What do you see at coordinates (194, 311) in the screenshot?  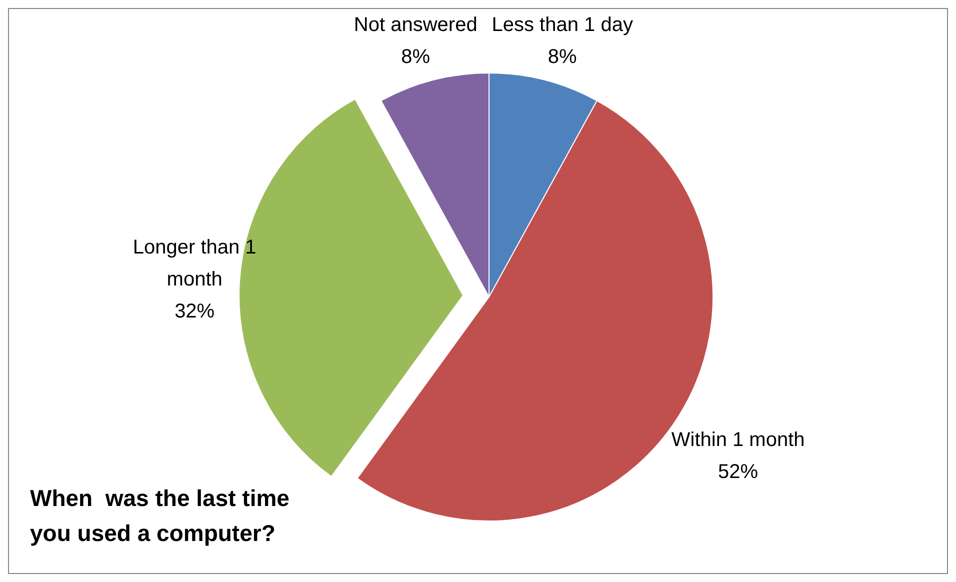 I see `data-label: 32%` at bounding box center [194, 311].